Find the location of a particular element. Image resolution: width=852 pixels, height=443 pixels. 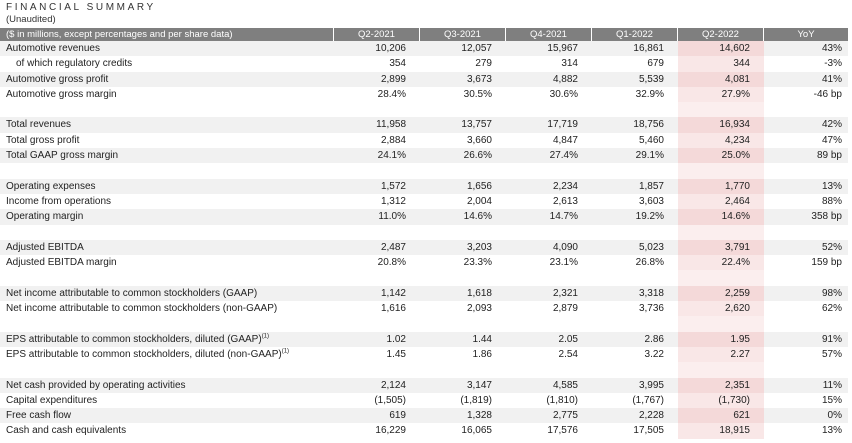

value-cell: (1,505) is located at coordinates (390, 400).